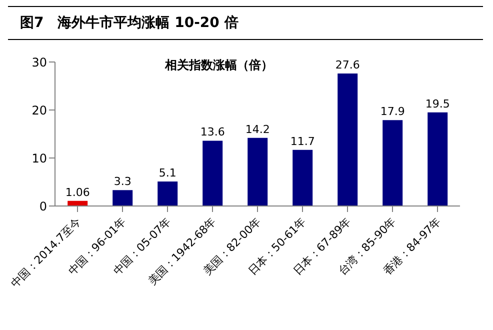  What do you see at coordinates (129, 23) in the screenshot?
I see `chart-title: 图7 海外牛市平均涨幅 10-20 倍` at bounding box center [129, 23].